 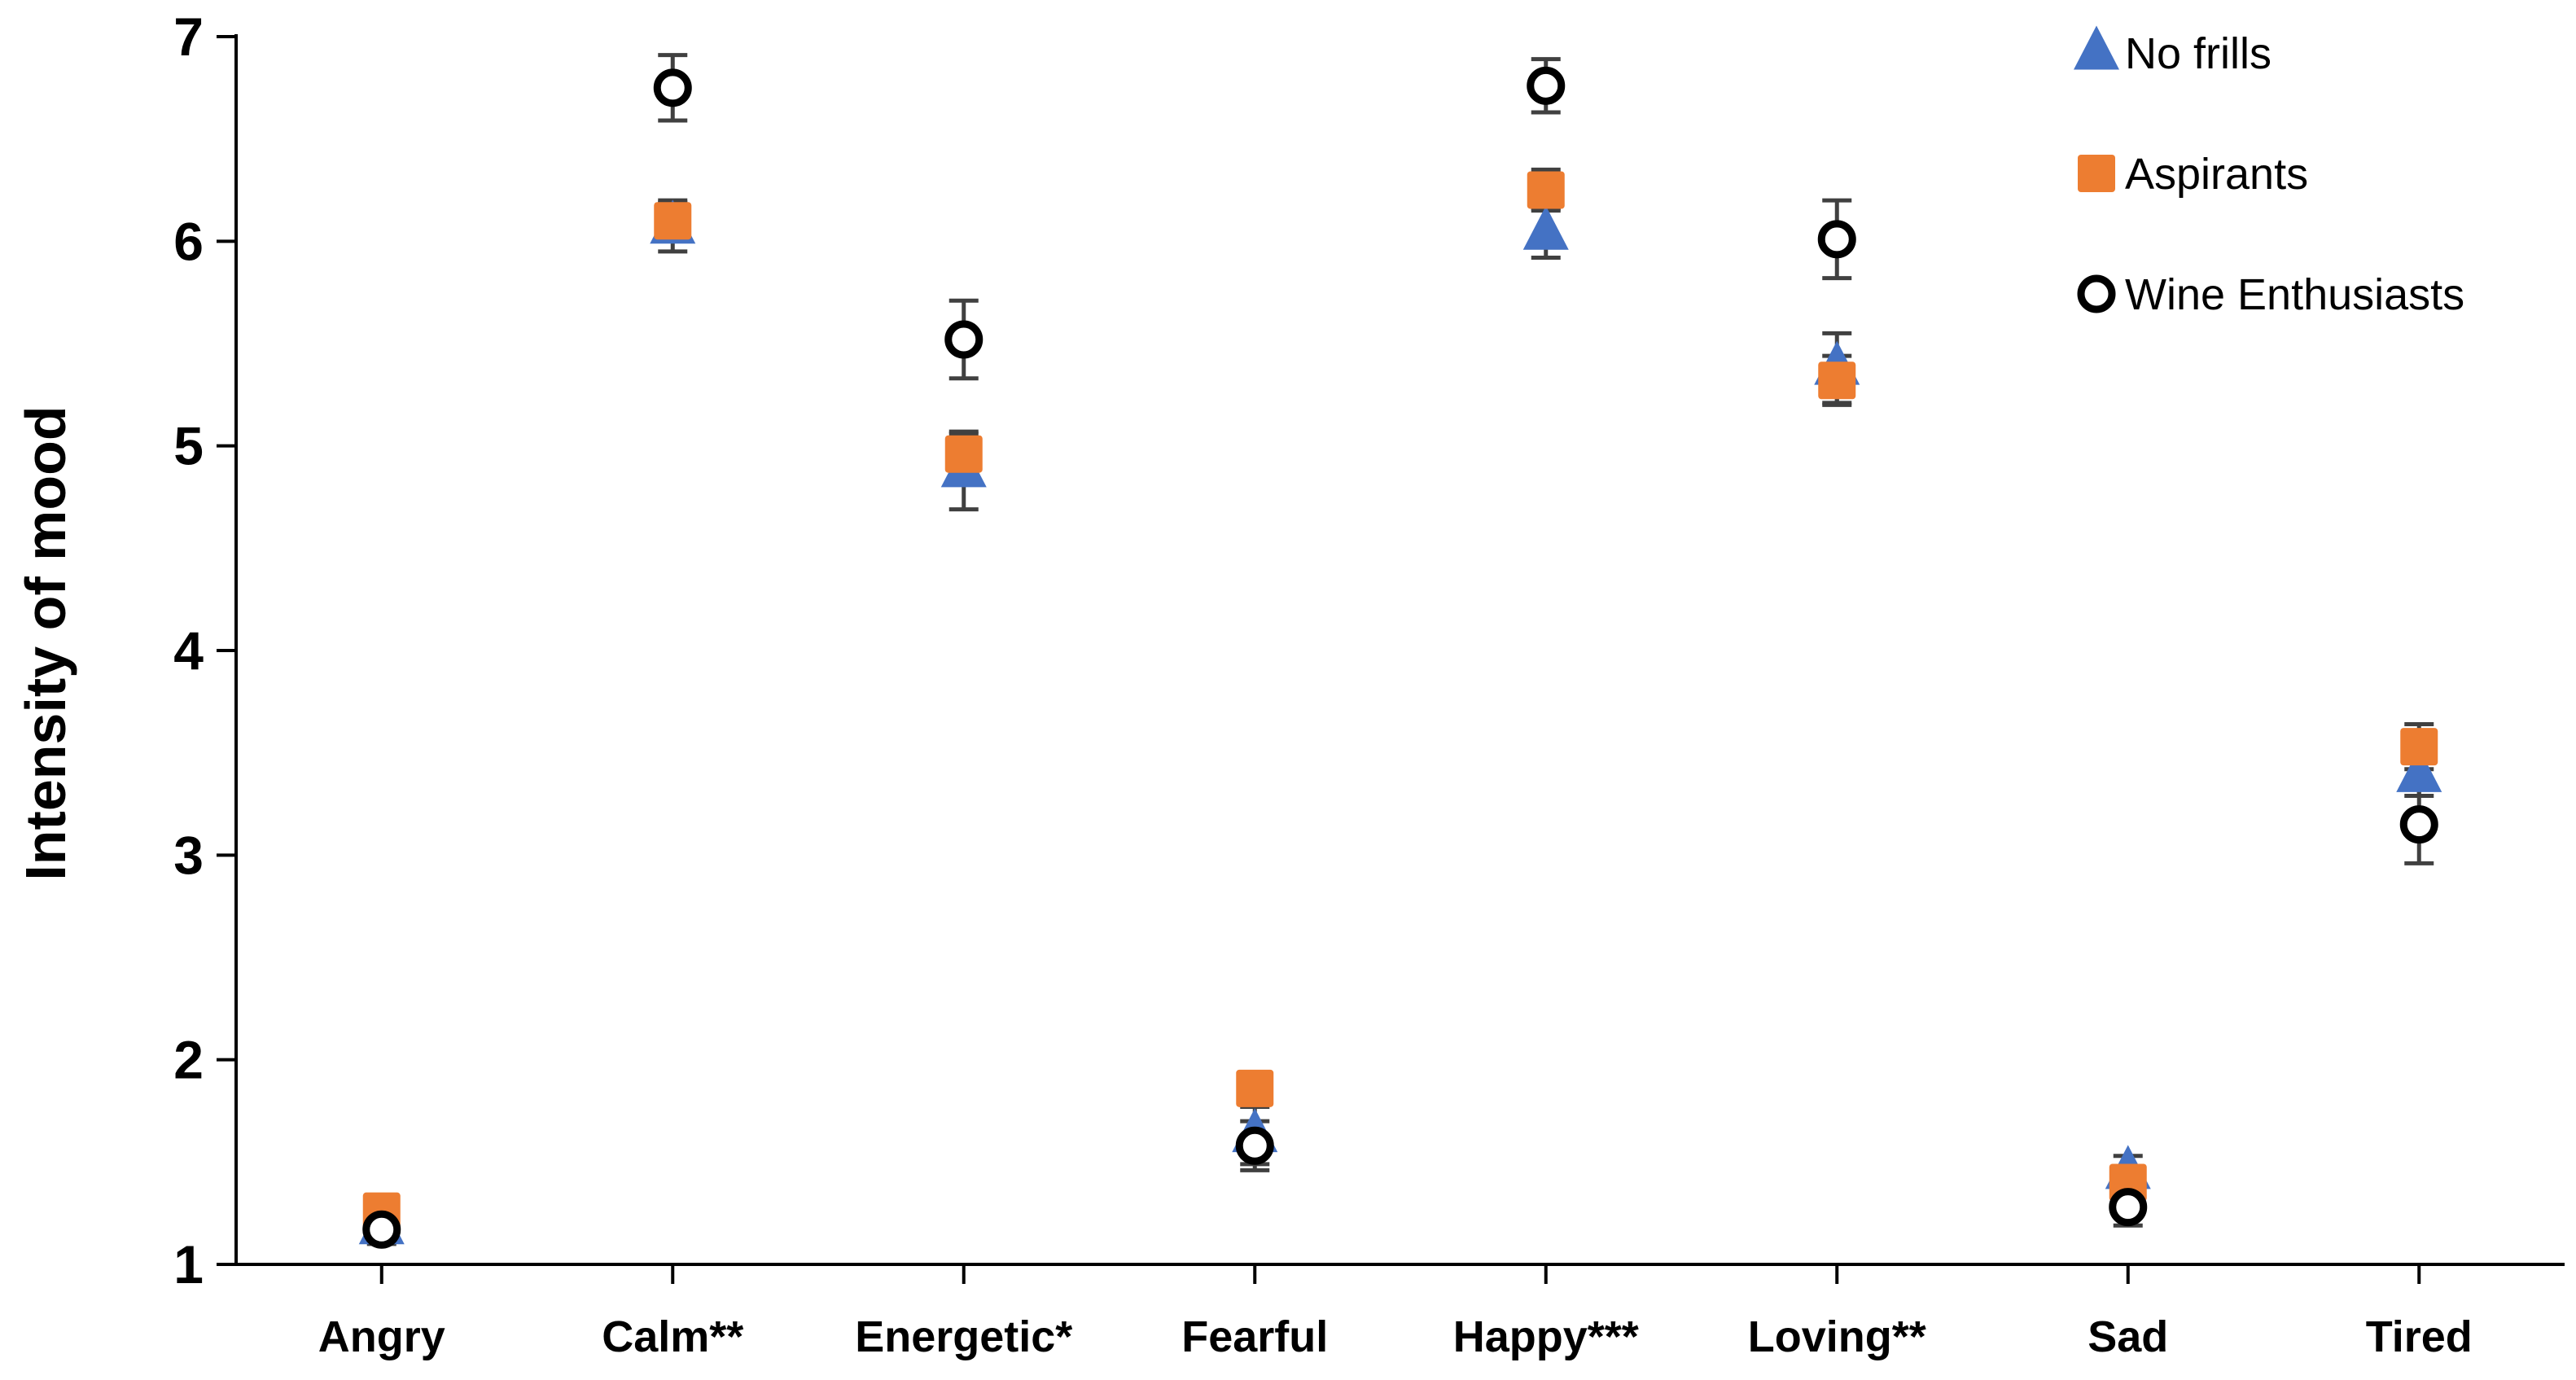 I want to click on legend-marker-aspirants, so click(x=2096, y=173).